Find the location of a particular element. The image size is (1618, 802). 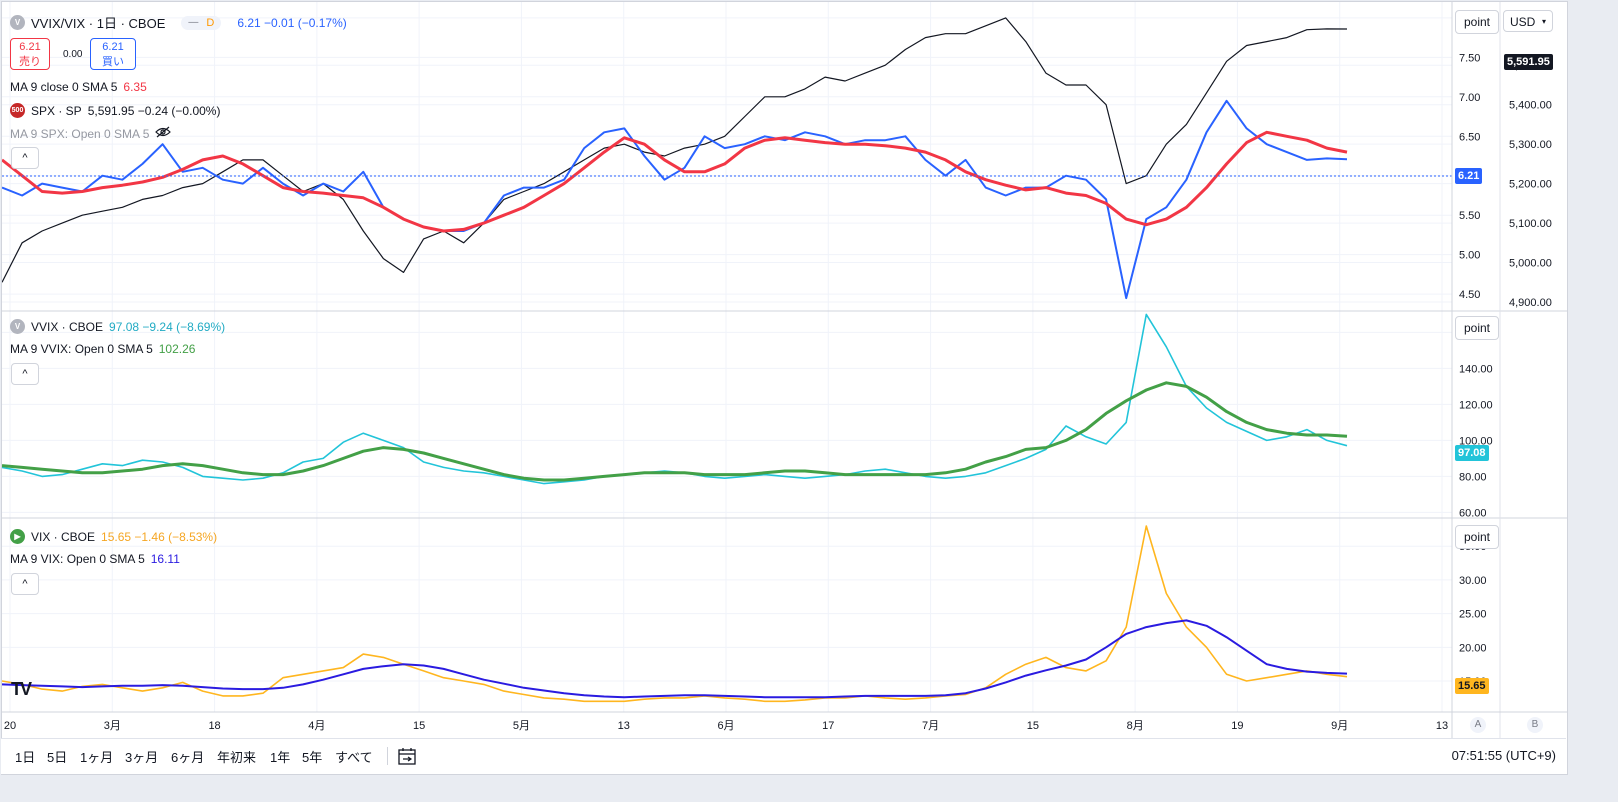

log-scale-button: B is located at coordinates (1535, 725).